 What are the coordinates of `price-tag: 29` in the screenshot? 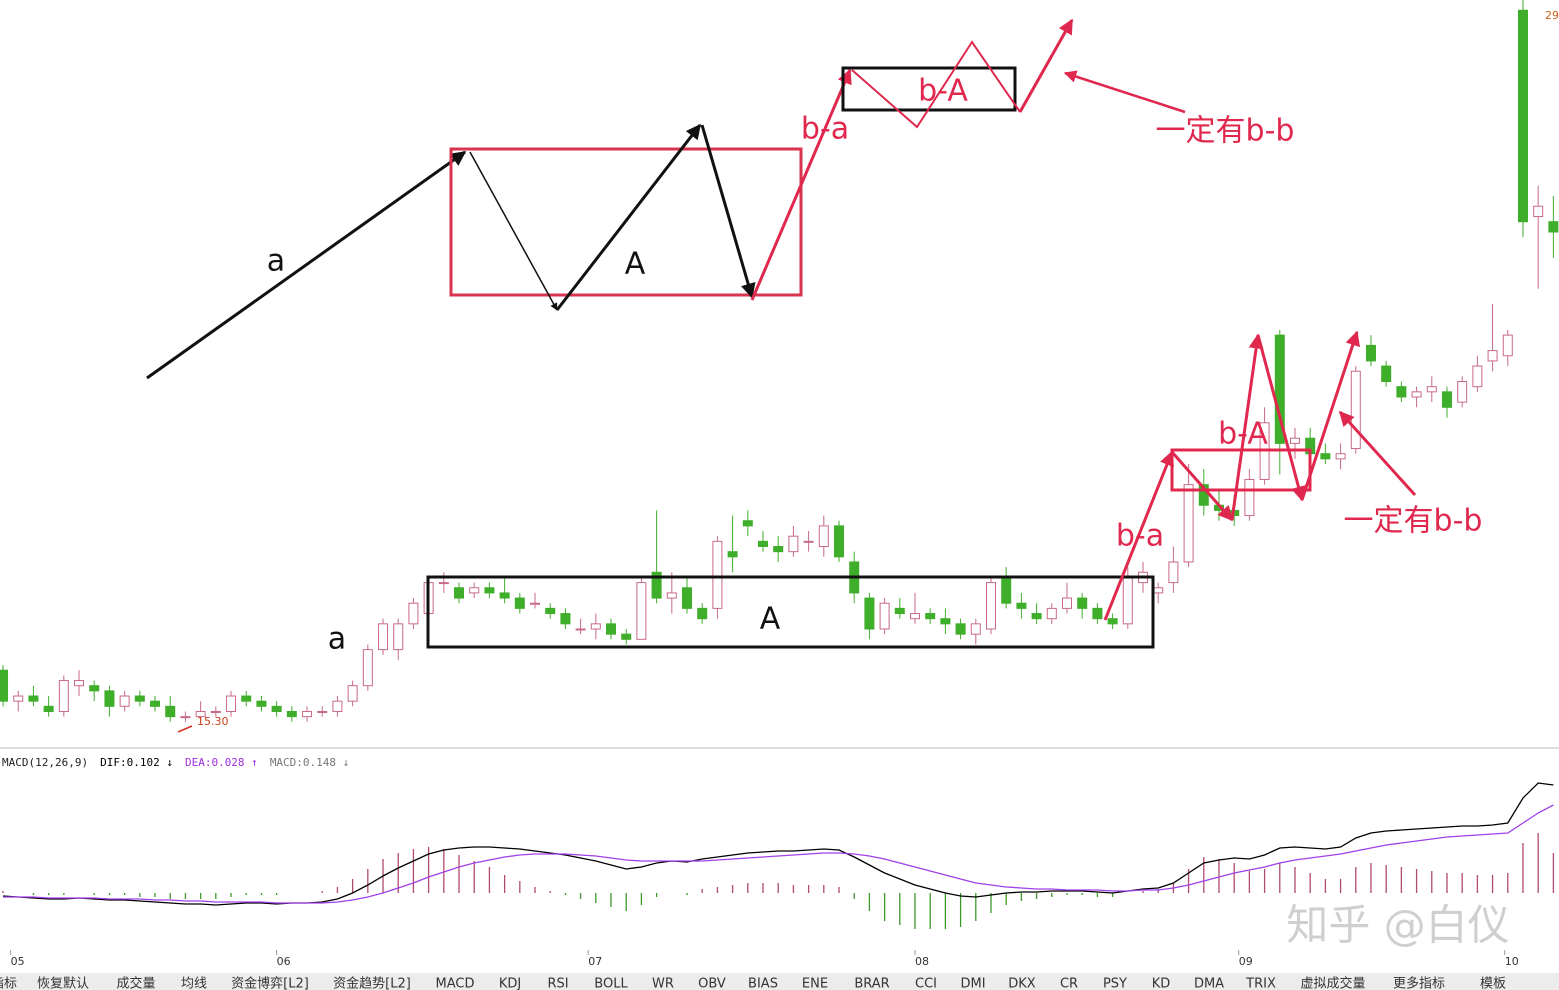 It's located at (1552, 15).